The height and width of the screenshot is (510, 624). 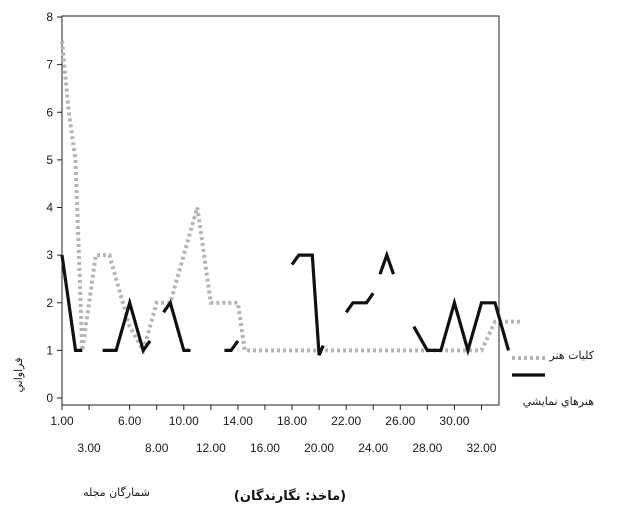 What do you see at coordinates (49, 350) in the screenshot?
I see `y-tick-label: 1` at bounding box center [49, 350].